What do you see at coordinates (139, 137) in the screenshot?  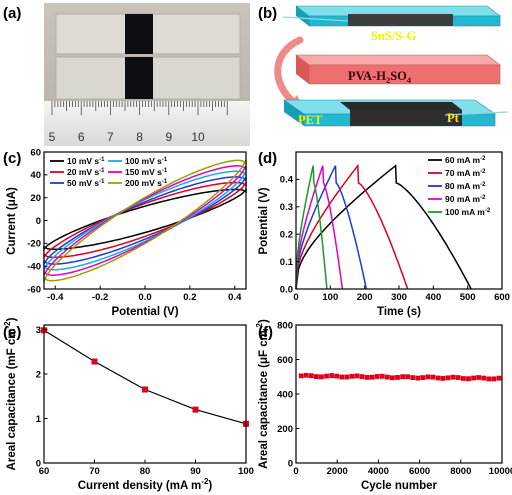 I see `ruler-number: 8` at bounding box center [139, 137].